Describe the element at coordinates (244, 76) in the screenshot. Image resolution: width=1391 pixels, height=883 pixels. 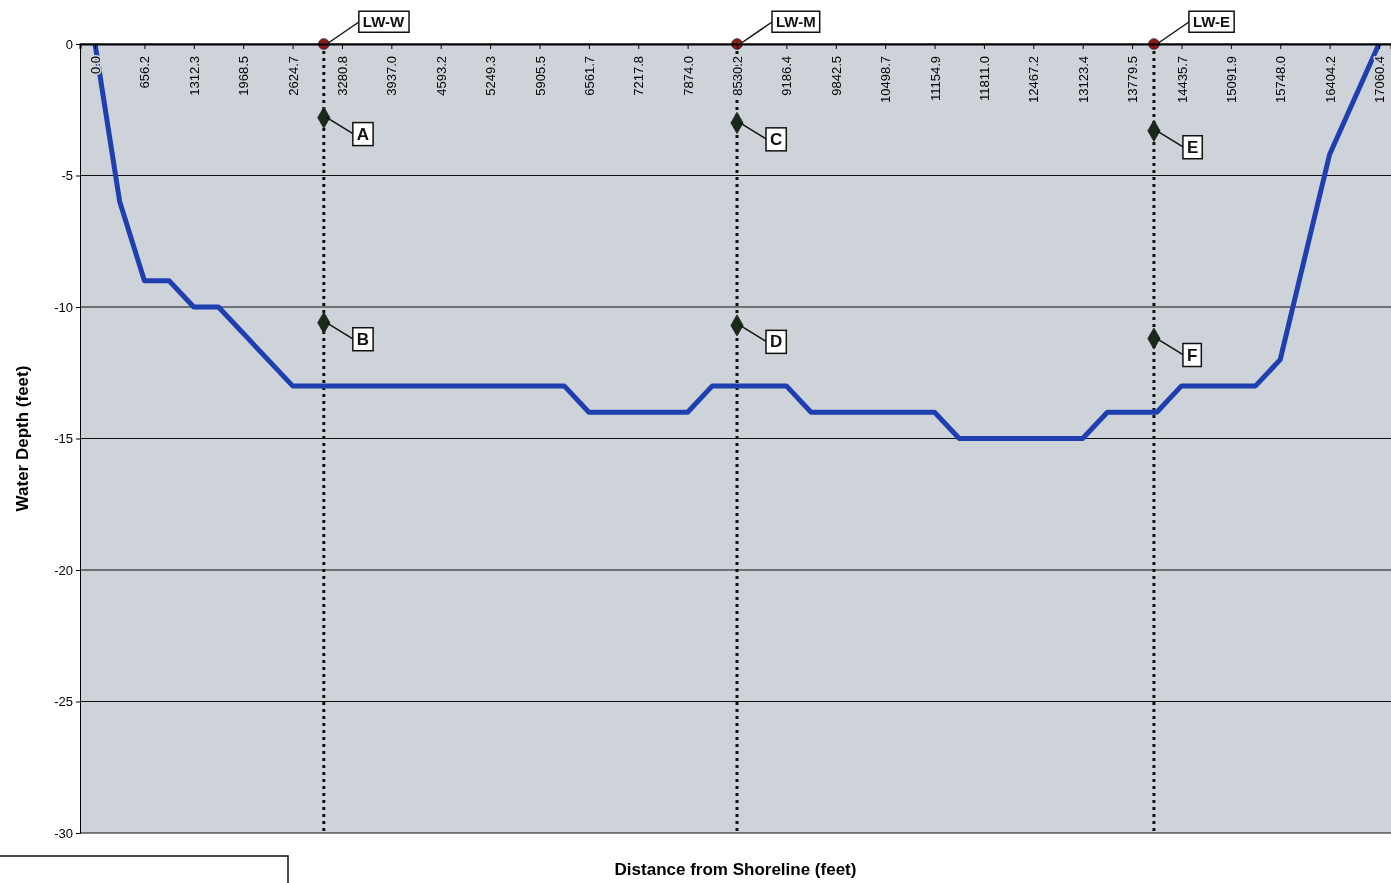
I see `x-tick-label: 1968.5` at that location.